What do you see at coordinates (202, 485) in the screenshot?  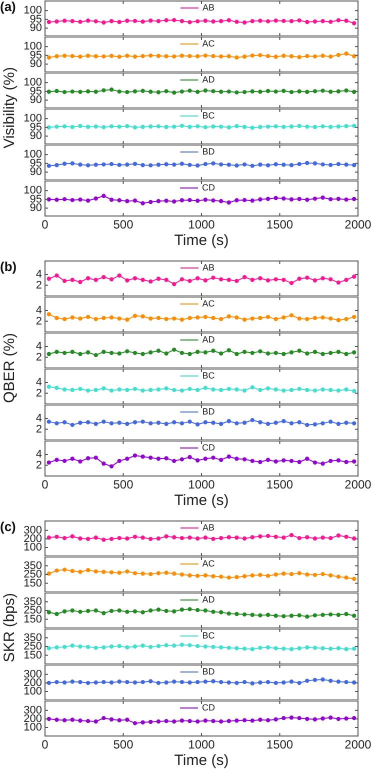 I see `x-tick-label: 1000` at bounding box center [202, 485].